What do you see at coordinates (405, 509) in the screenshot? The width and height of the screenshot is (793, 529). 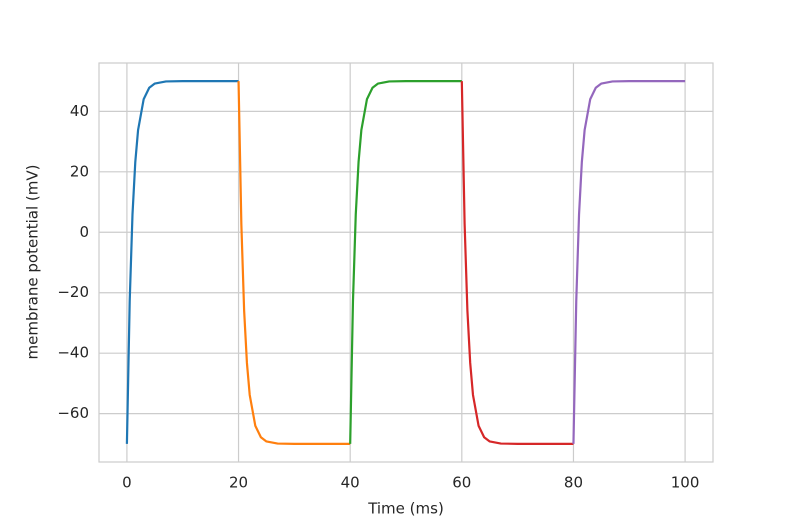 I see `x-axis-label: Time (ms)` at bounding box center [405, 509].